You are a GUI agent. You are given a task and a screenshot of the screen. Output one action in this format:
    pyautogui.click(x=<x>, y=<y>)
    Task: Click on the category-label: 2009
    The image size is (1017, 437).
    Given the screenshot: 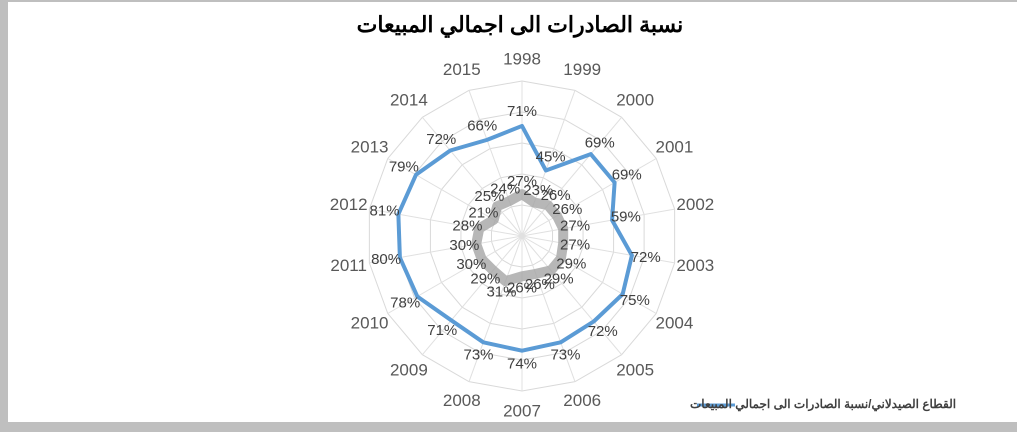 What is the action you would take?
    pyautogui.click(x=409, y=369)
    